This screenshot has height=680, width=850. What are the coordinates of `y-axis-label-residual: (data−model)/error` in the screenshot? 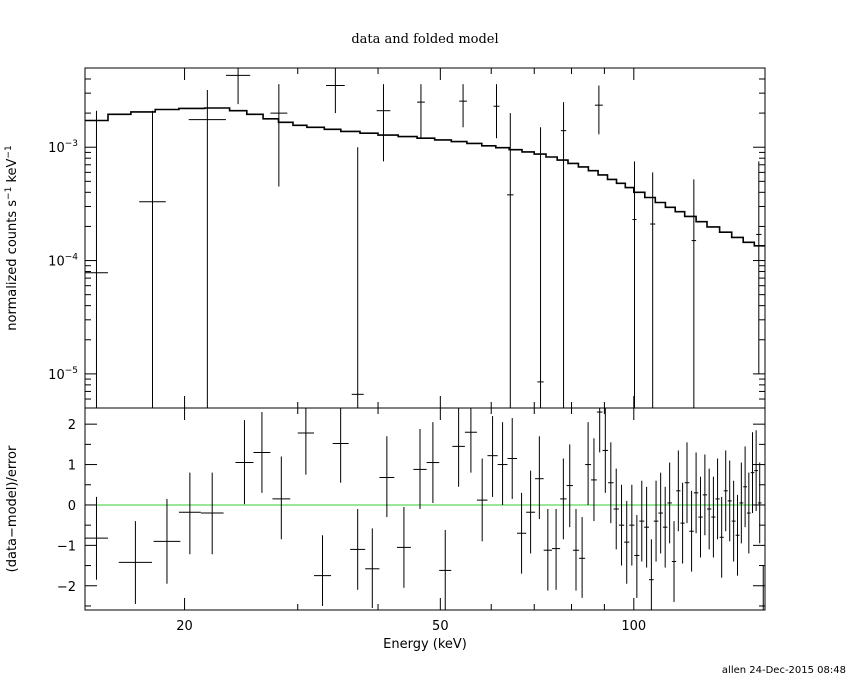 It's located at (12, 508).